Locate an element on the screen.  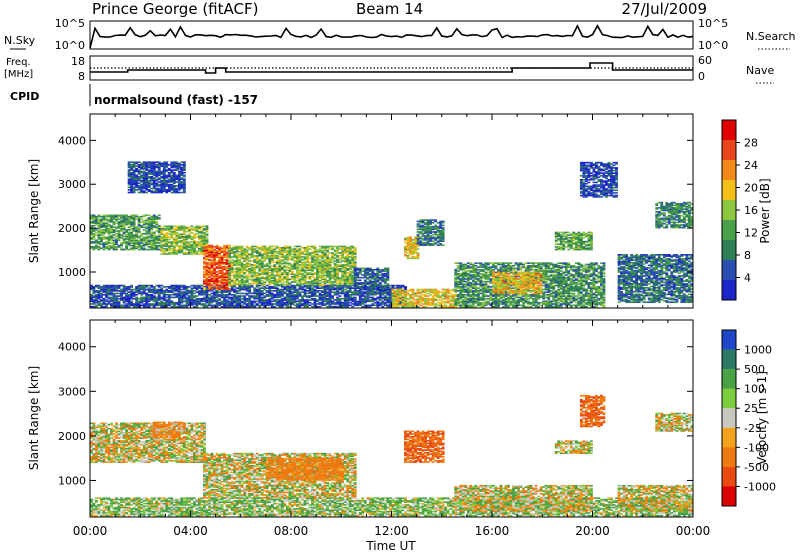
nsky-frame is located at coordinates (391, 35).